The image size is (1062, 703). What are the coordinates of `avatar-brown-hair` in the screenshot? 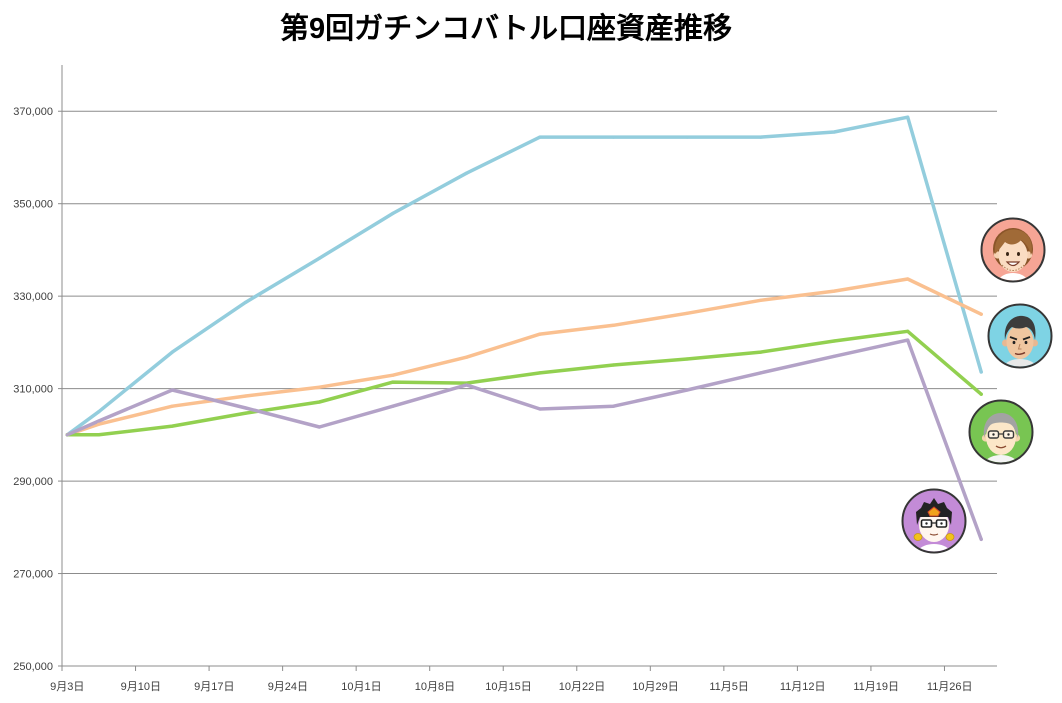 It's located at (1013, 250).